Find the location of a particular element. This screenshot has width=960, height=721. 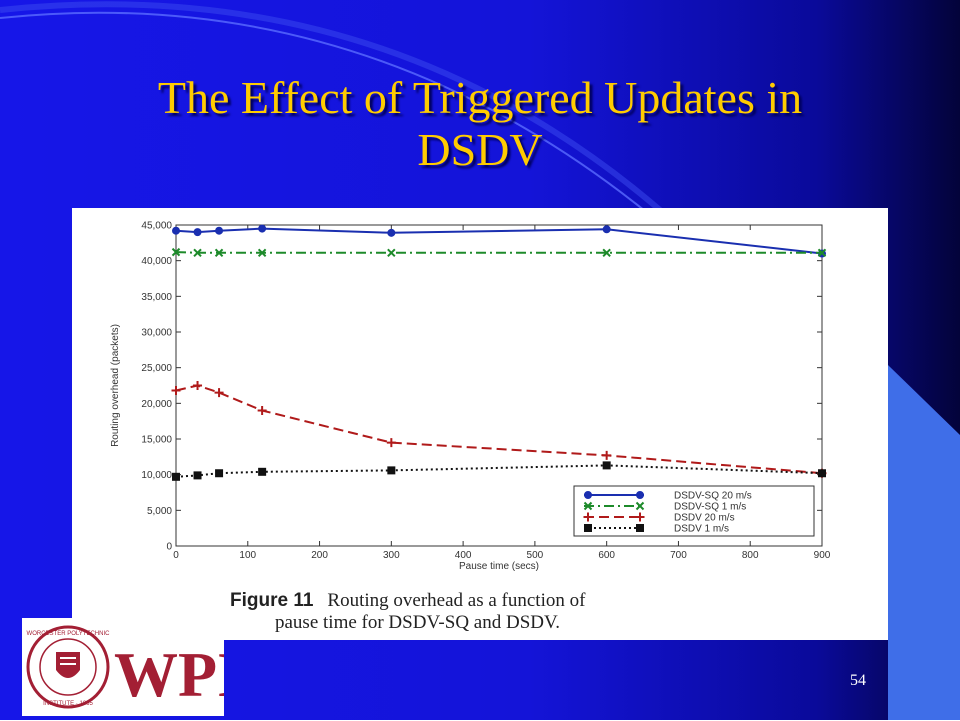

y-tick-label: 5,000 is located at coordinates (159, 511).